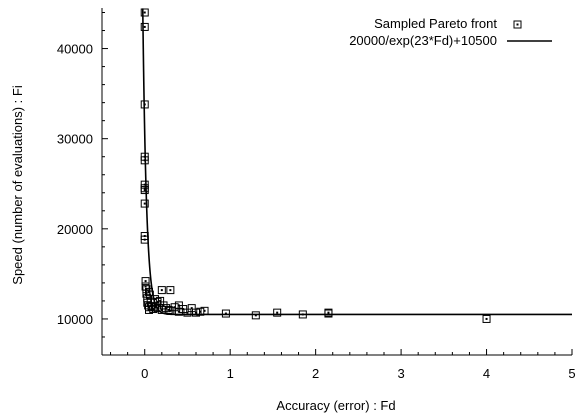  Describe the element at coordinates (230, 373) in the screenshot. I see `x-tick-label: 1` at that location.